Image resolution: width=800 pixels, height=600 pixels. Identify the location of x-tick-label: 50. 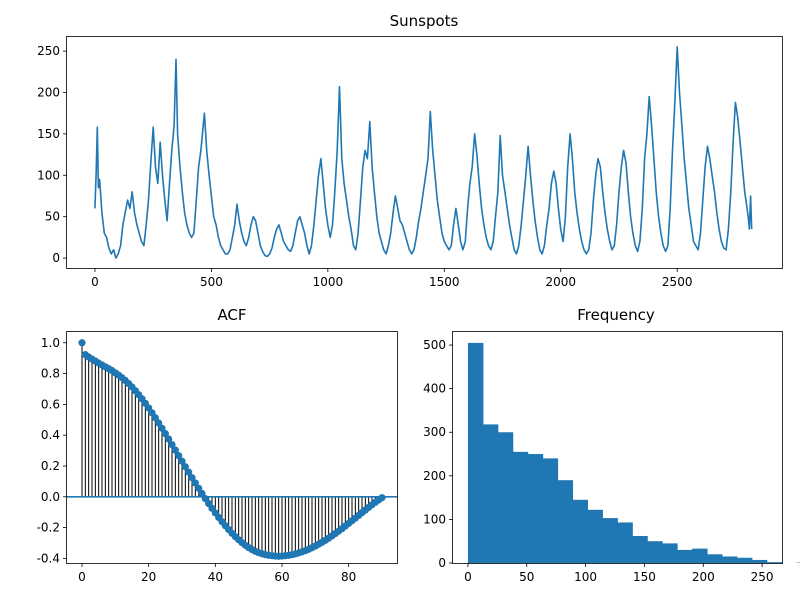
(526, 577).